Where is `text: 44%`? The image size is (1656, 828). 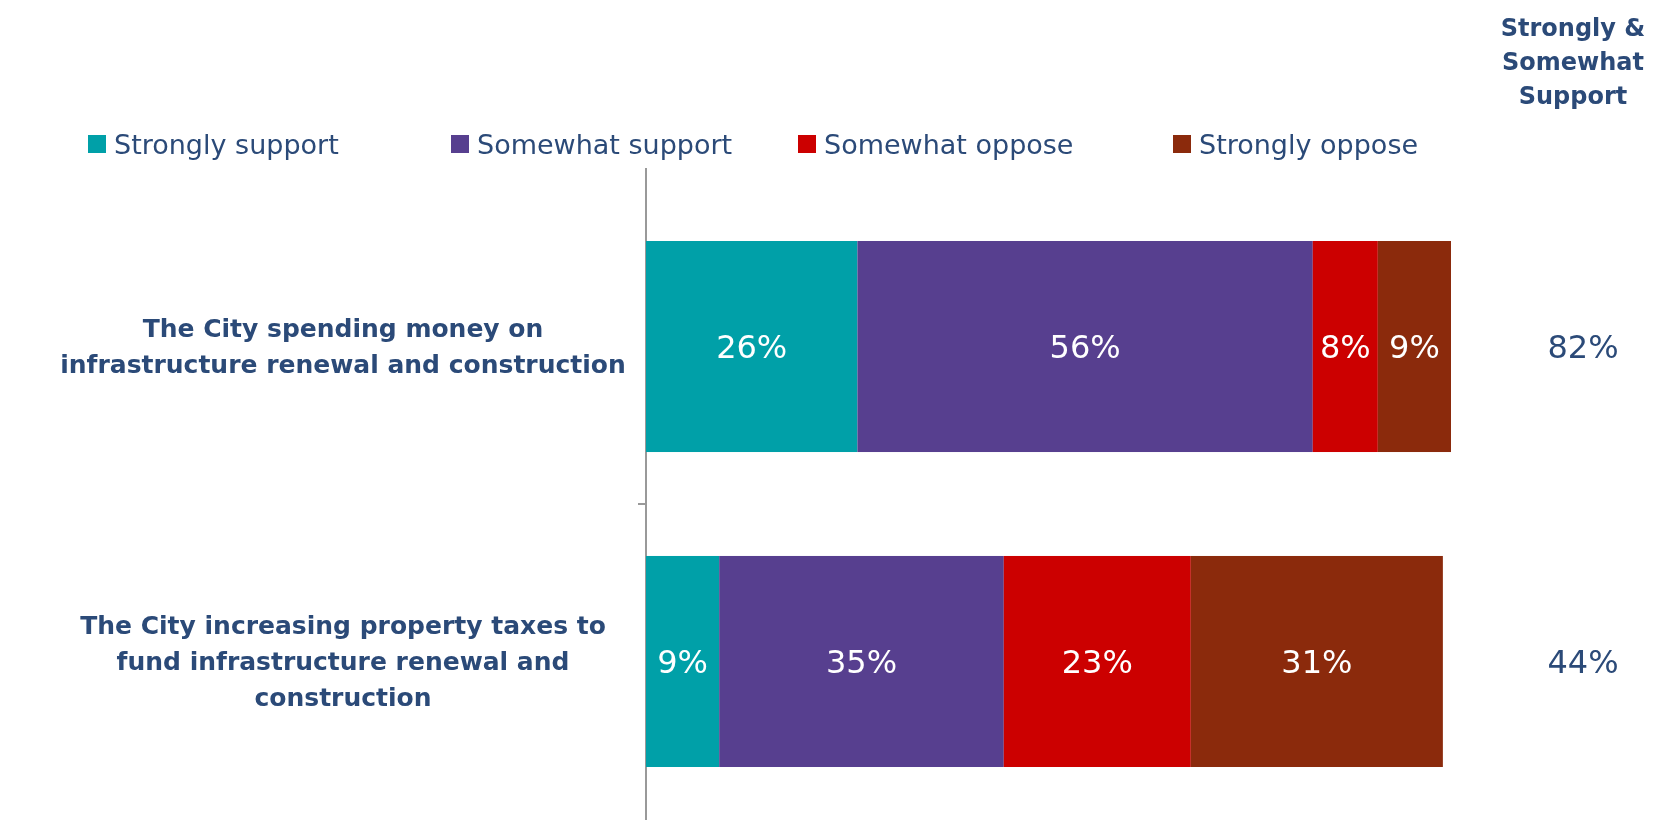
text: 44% is located at coordinates (1583, 661).